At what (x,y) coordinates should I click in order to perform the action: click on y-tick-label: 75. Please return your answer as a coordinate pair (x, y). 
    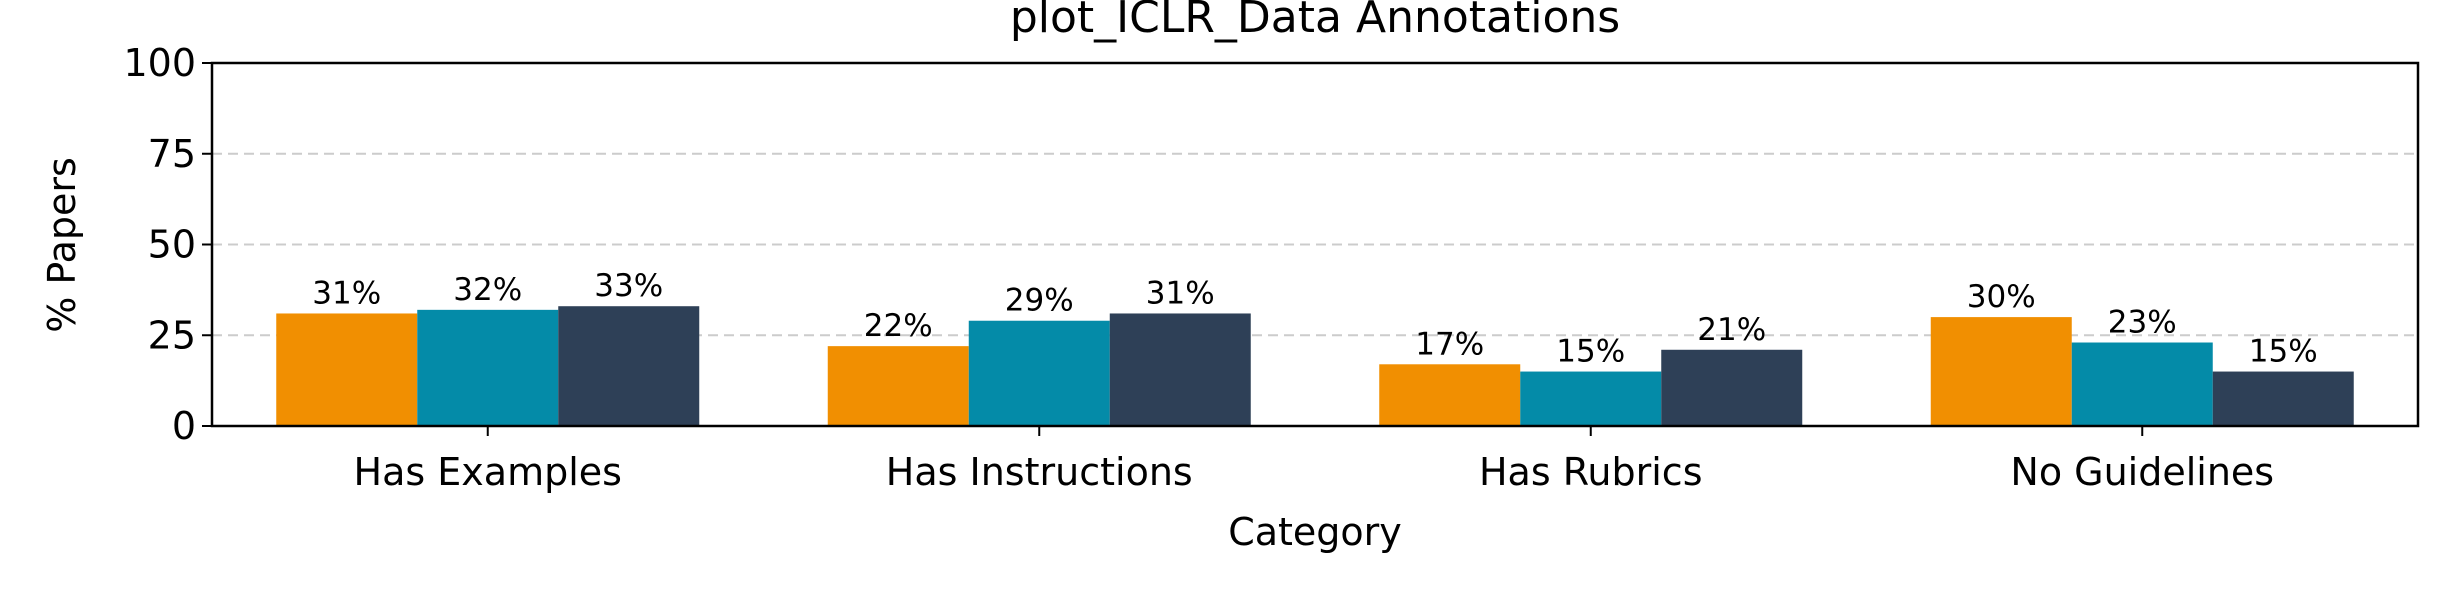
    Looking at the image, I should click on (172, 154).